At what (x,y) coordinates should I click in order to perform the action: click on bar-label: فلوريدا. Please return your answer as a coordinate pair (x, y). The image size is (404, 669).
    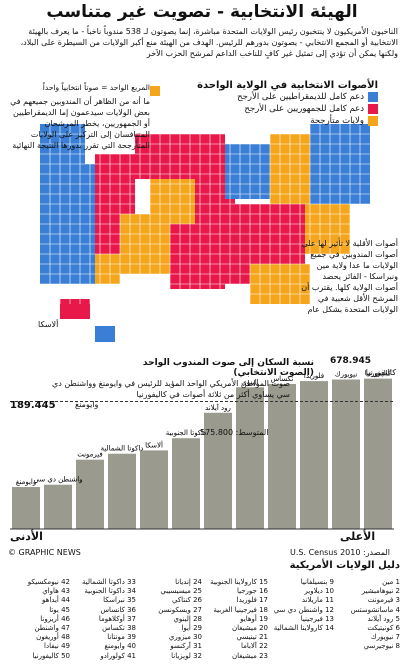
    Looking at the image, I should click on (314, 376).